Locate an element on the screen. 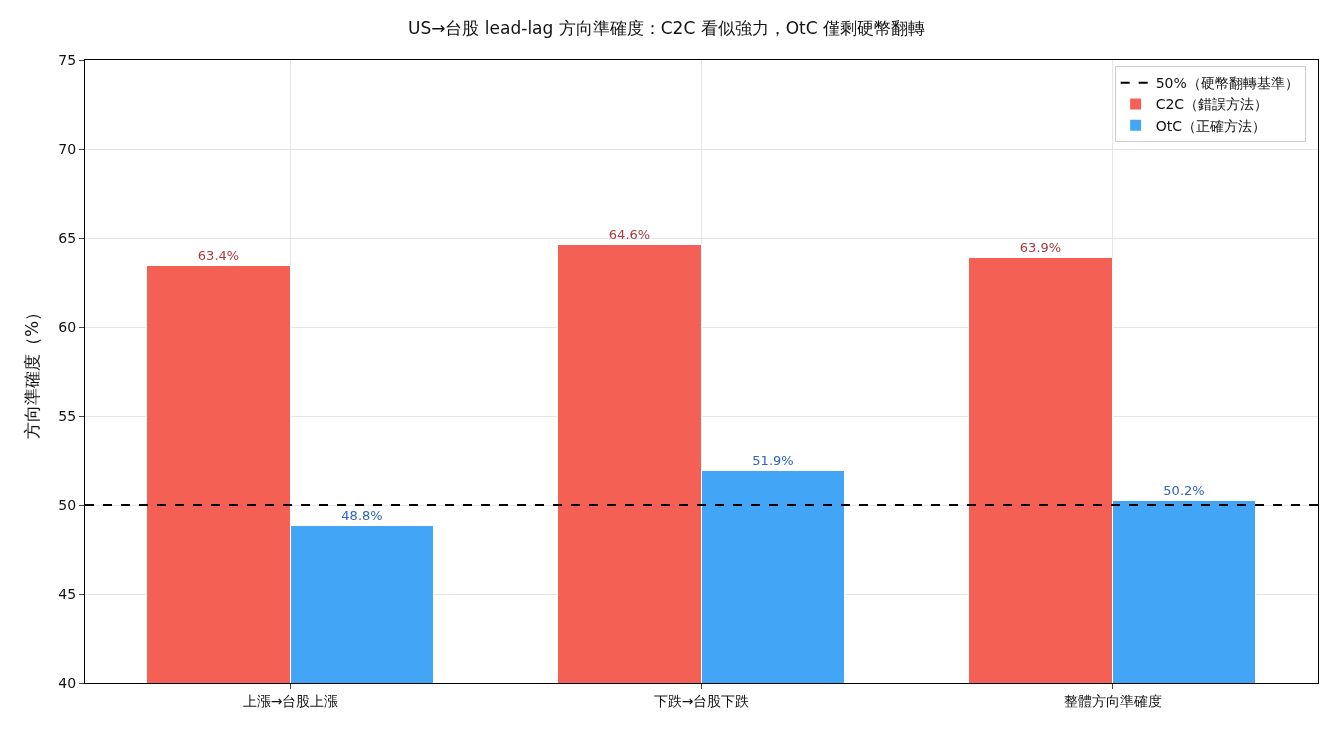  chart-title: US→台股 lead-lag 方向準確度：C2C 看似強力，OtC 僅剩硬幣翻轉 is located at coordinates (666, 27).